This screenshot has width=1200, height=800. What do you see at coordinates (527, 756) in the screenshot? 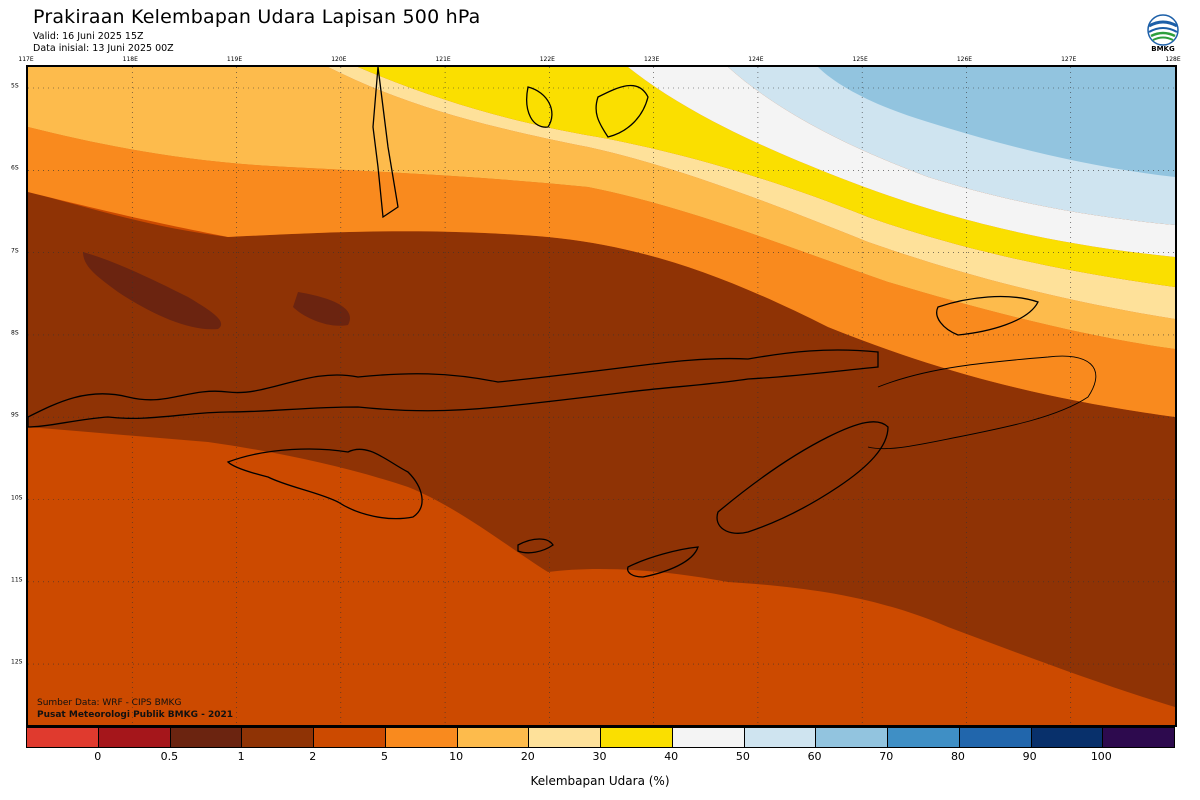
I see `colorbar-tick-label: 20` at bounding box center [527, 756].